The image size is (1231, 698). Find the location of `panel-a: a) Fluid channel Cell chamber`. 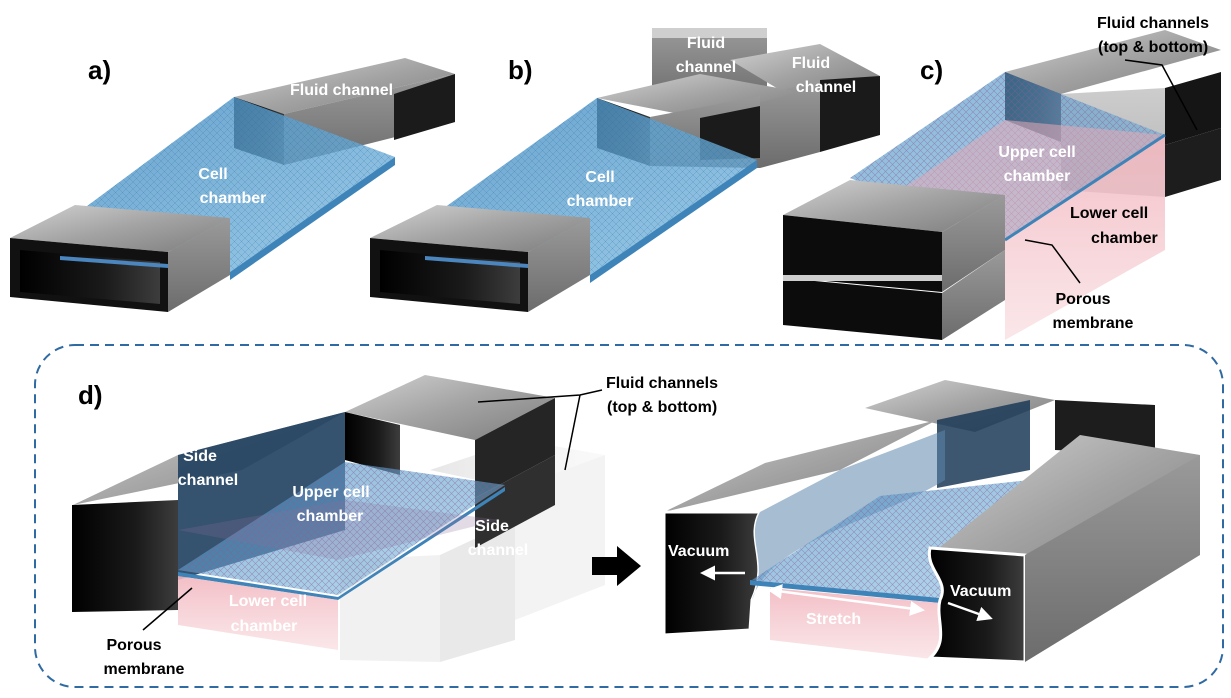

panel-a: a) Fluid channel Cell chamber is located at coordinates (232, 183).